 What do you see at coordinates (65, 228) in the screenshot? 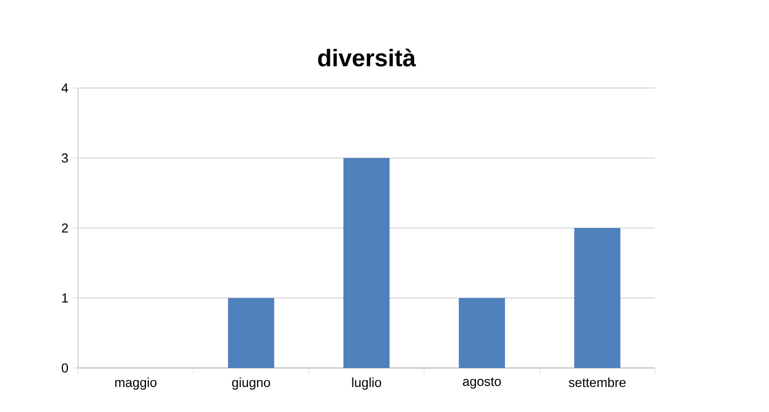
I see `y-tick-label: 2` at bounding box center [65, 228].